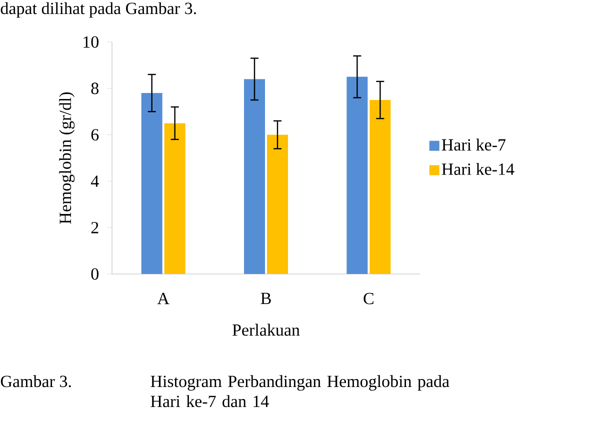 The image size is (592, 425). Describe the element at coordinates (478, 168) in the screenshot. I see `legend-label: Hari ke-14` at that location.